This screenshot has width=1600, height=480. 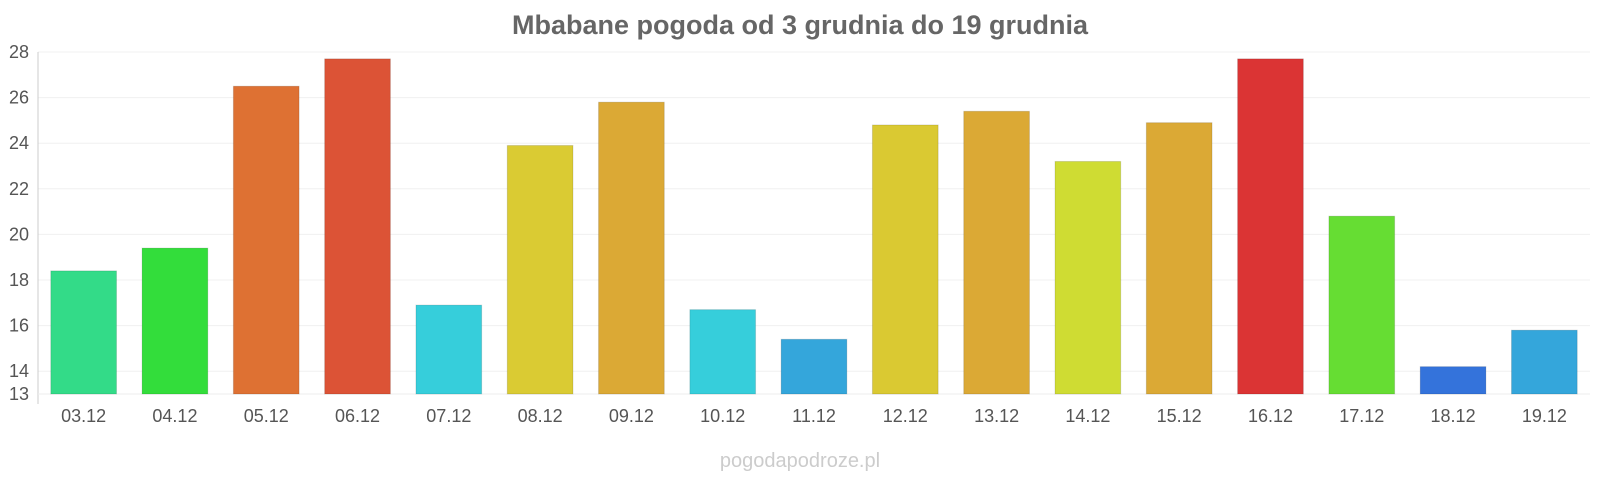 I want to click on bar-09.12, so click(x=631, y=248).